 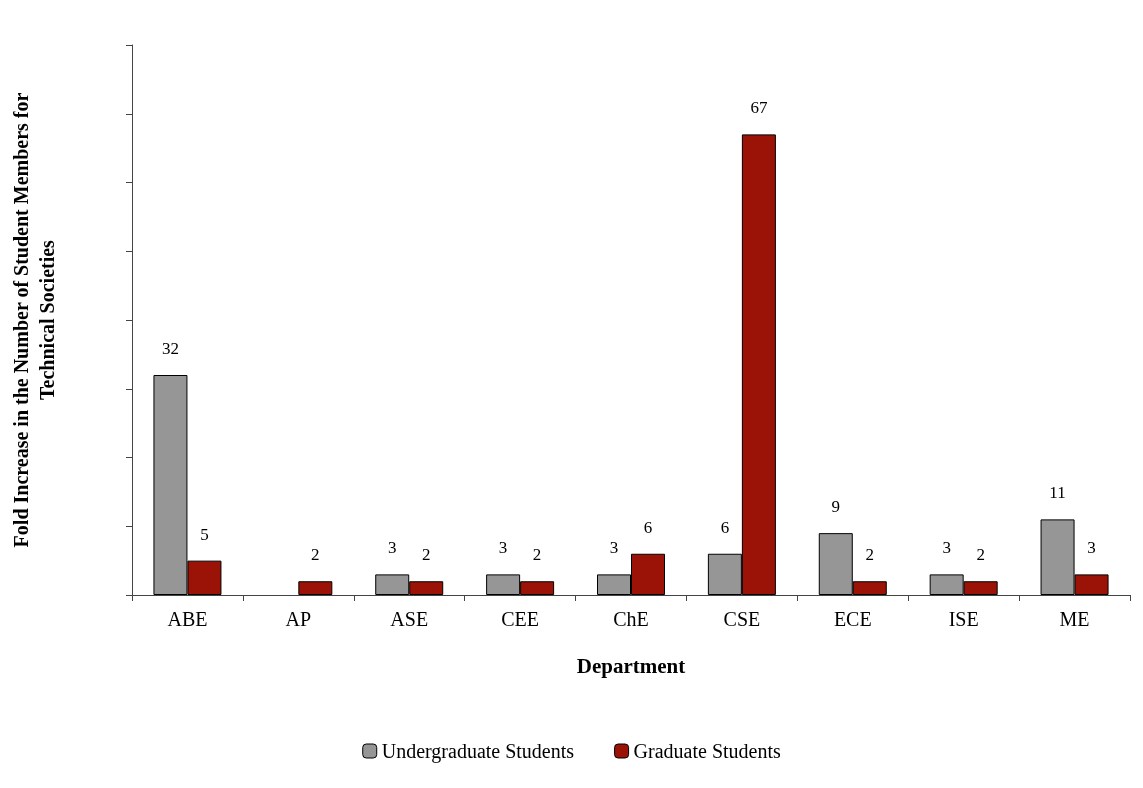 What do you see at coordinates (631, 665) in the screenshot?
I see `x-axis-title: Department` at bounding box center [631, 665].